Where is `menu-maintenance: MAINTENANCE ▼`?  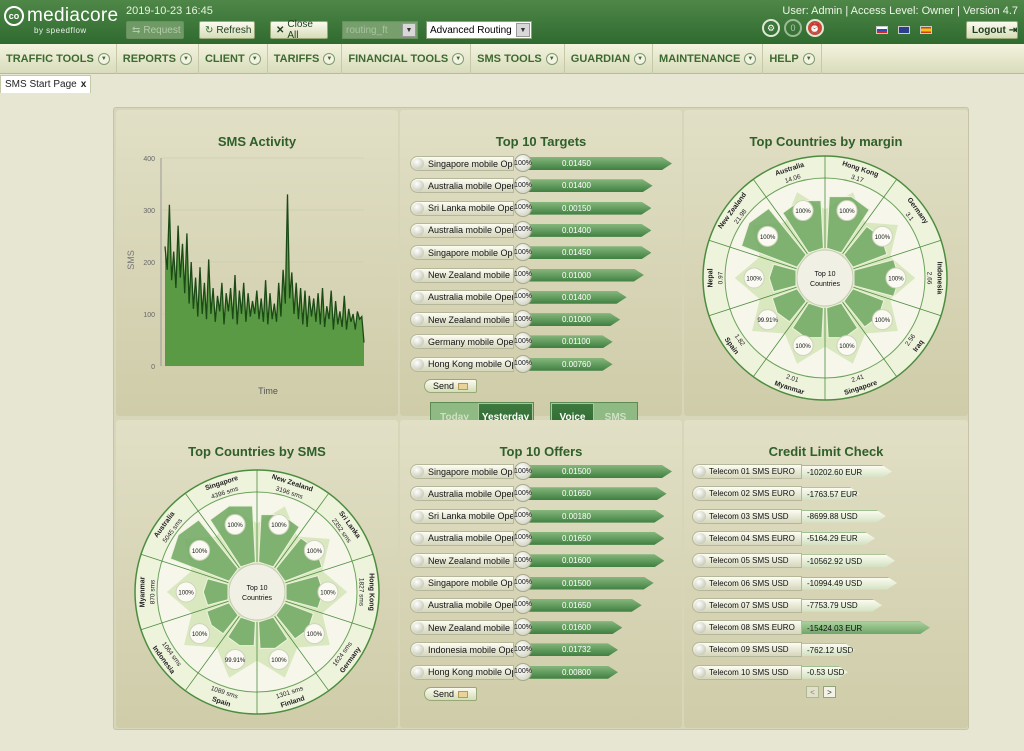
menu-maintenance: MAINTENANCE ▼ is located at coordinates (708, 58).